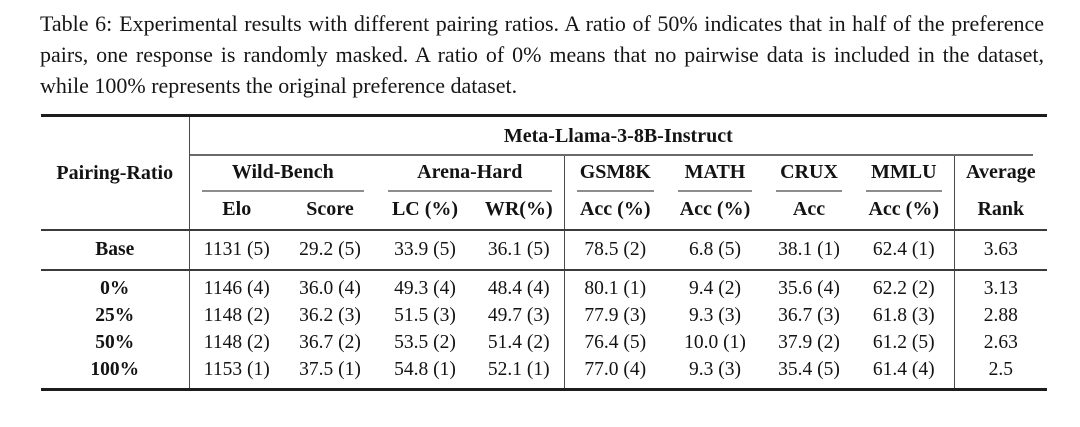 The width and height of the screenshot is (1080, 427). What do you see at coordinates (76, 23) in the screenshot?
I see `table-caption-label: Table 6:` at bounding box center [76, 23].